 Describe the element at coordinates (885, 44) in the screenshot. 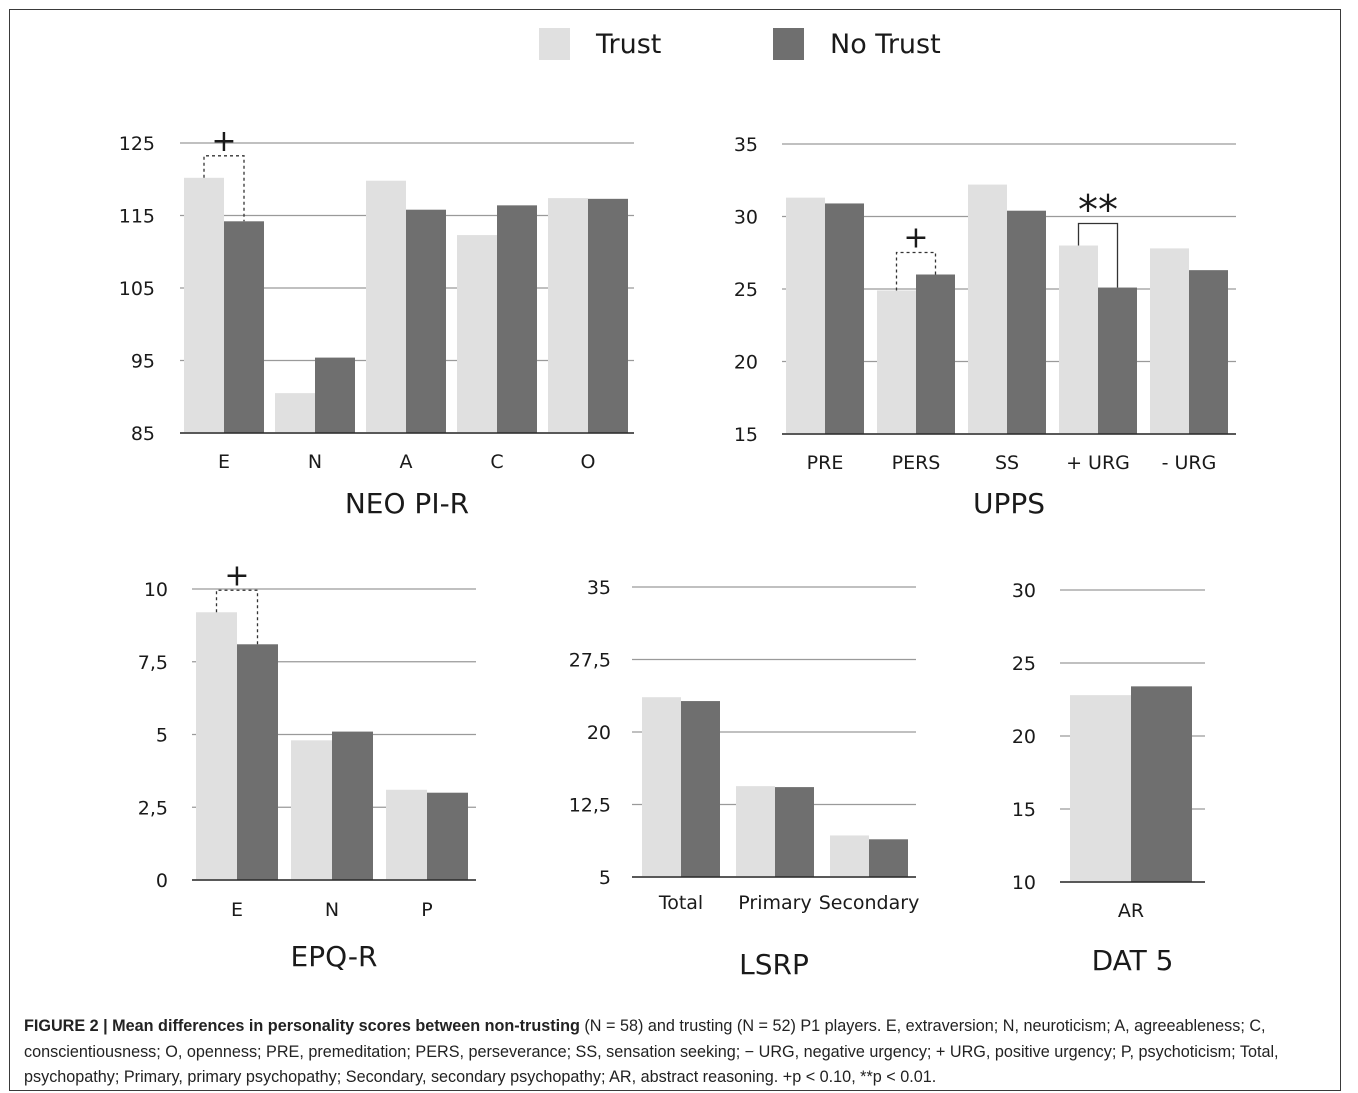

I see `legend-label-no-trust: No Trust` at that location.